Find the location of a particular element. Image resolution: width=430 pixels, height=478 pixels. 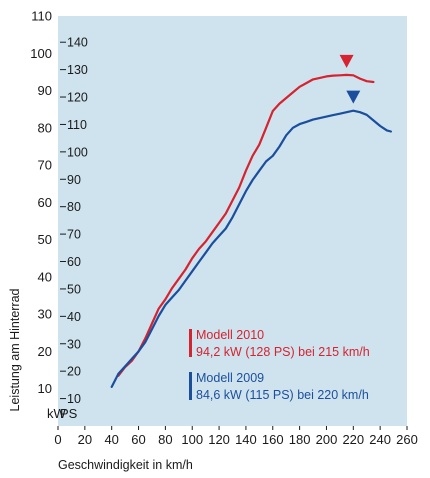

x-axis: 0 20 40 60 80 100 120 140 160 180 200 220 240 260 is located at coordinates (236, 436).